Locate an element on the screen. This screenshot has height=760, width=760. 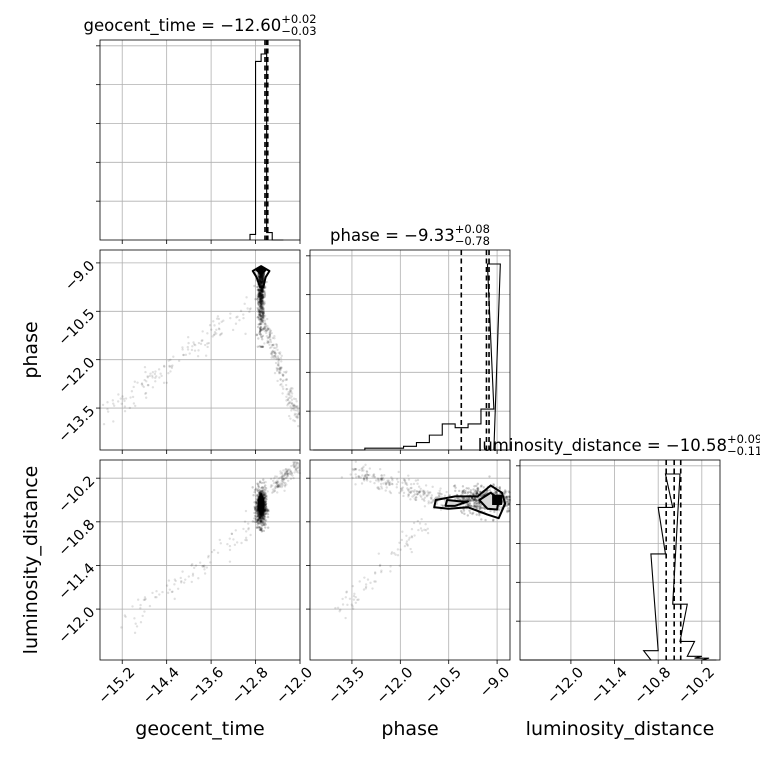
y-axis-label-phase: phase is located at coordinates (31, 349).